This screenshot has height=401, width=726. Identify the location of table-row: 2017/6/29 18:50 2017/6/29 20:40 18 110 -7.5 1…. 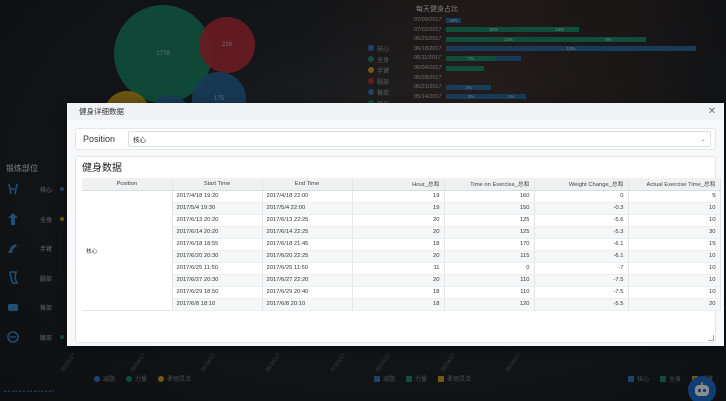
(401, 292).